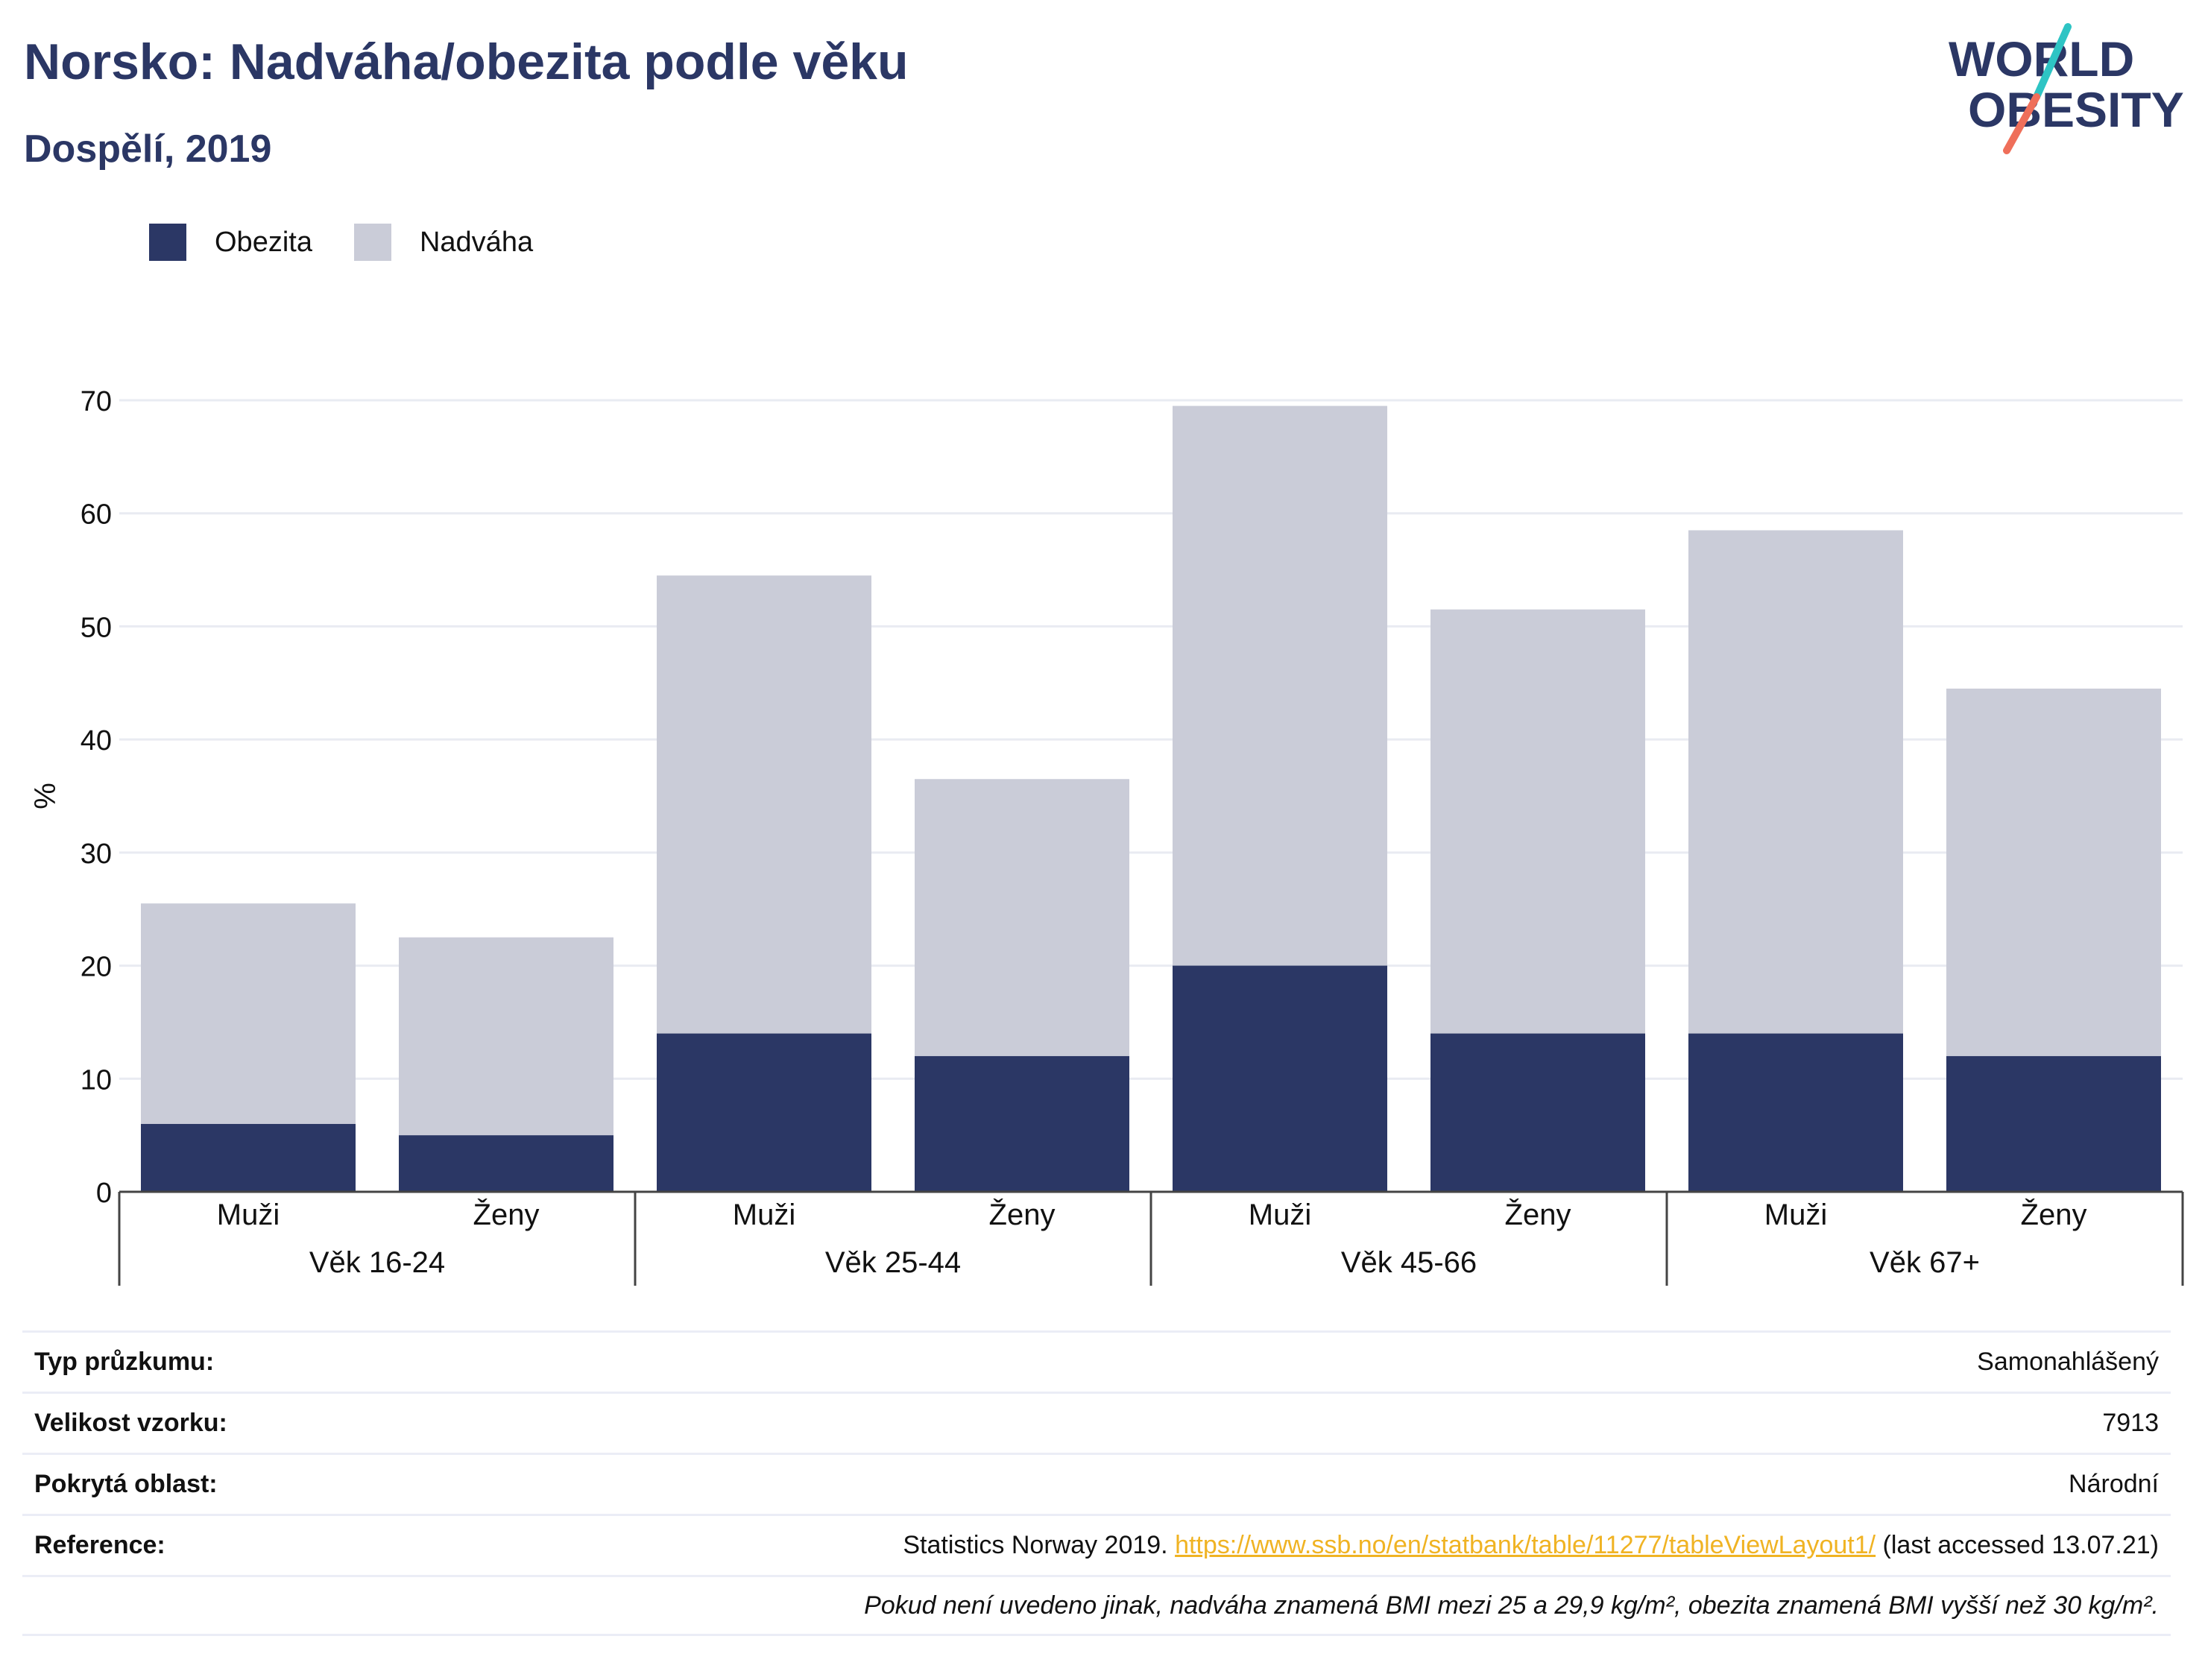 The image size is (2205, 1680). Describe the element at coordinates (45, 796) in the screenshot. I see `y-axis-label: %` at that location.